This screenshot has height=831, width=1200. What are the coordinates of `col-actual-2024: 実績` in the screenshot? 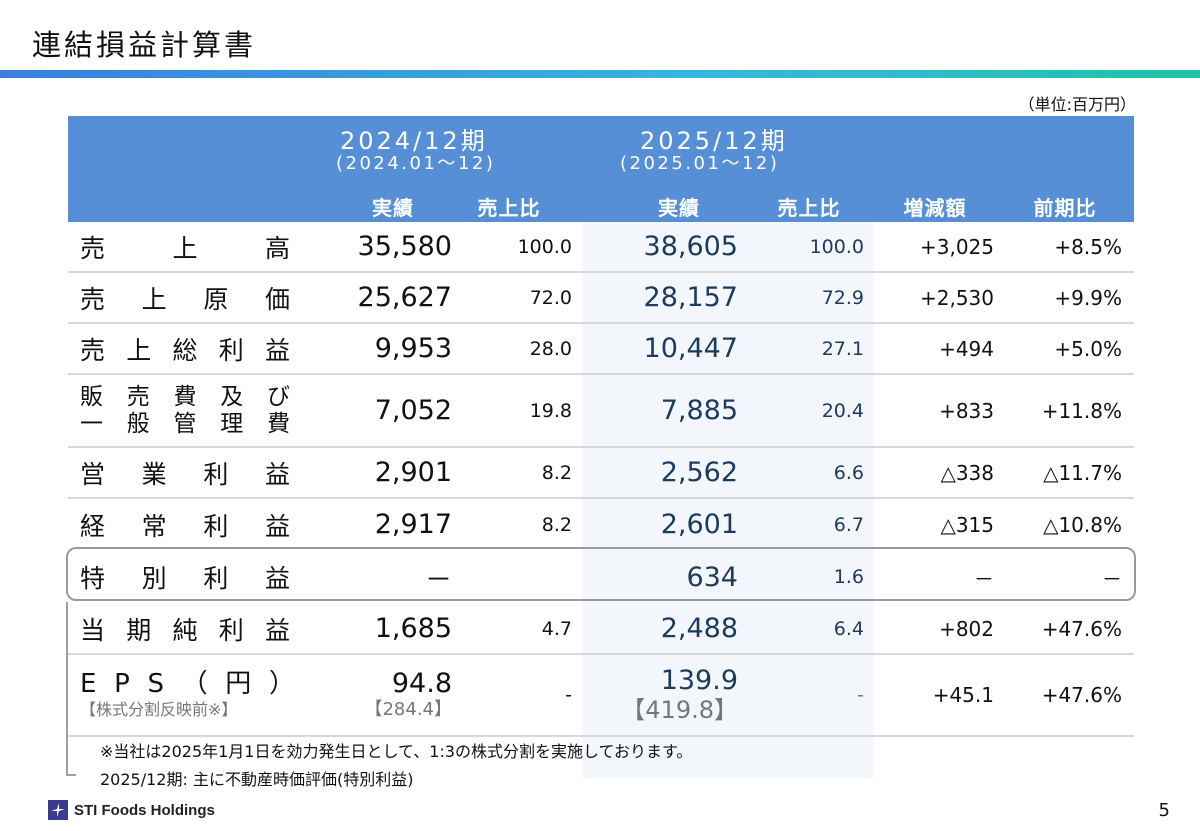 It's located at (393, 208).